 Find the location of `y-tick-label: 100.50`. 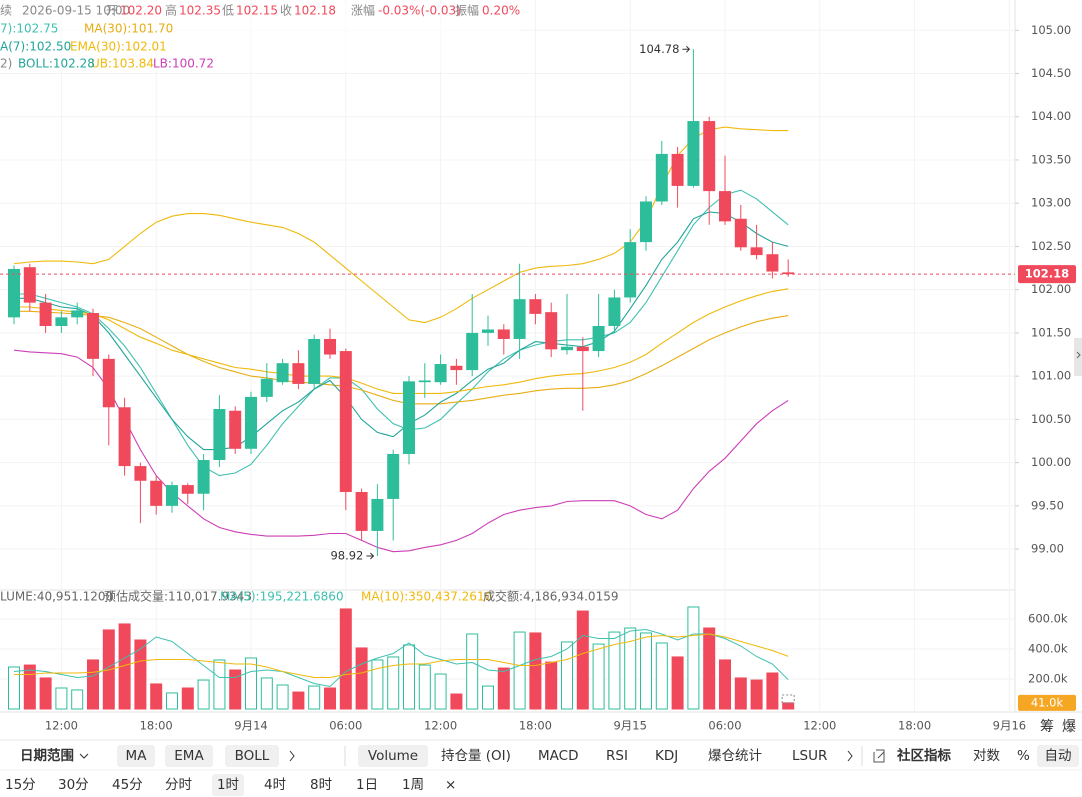

y-tick-label: 100.50 is located at coordinates (1051, 419).